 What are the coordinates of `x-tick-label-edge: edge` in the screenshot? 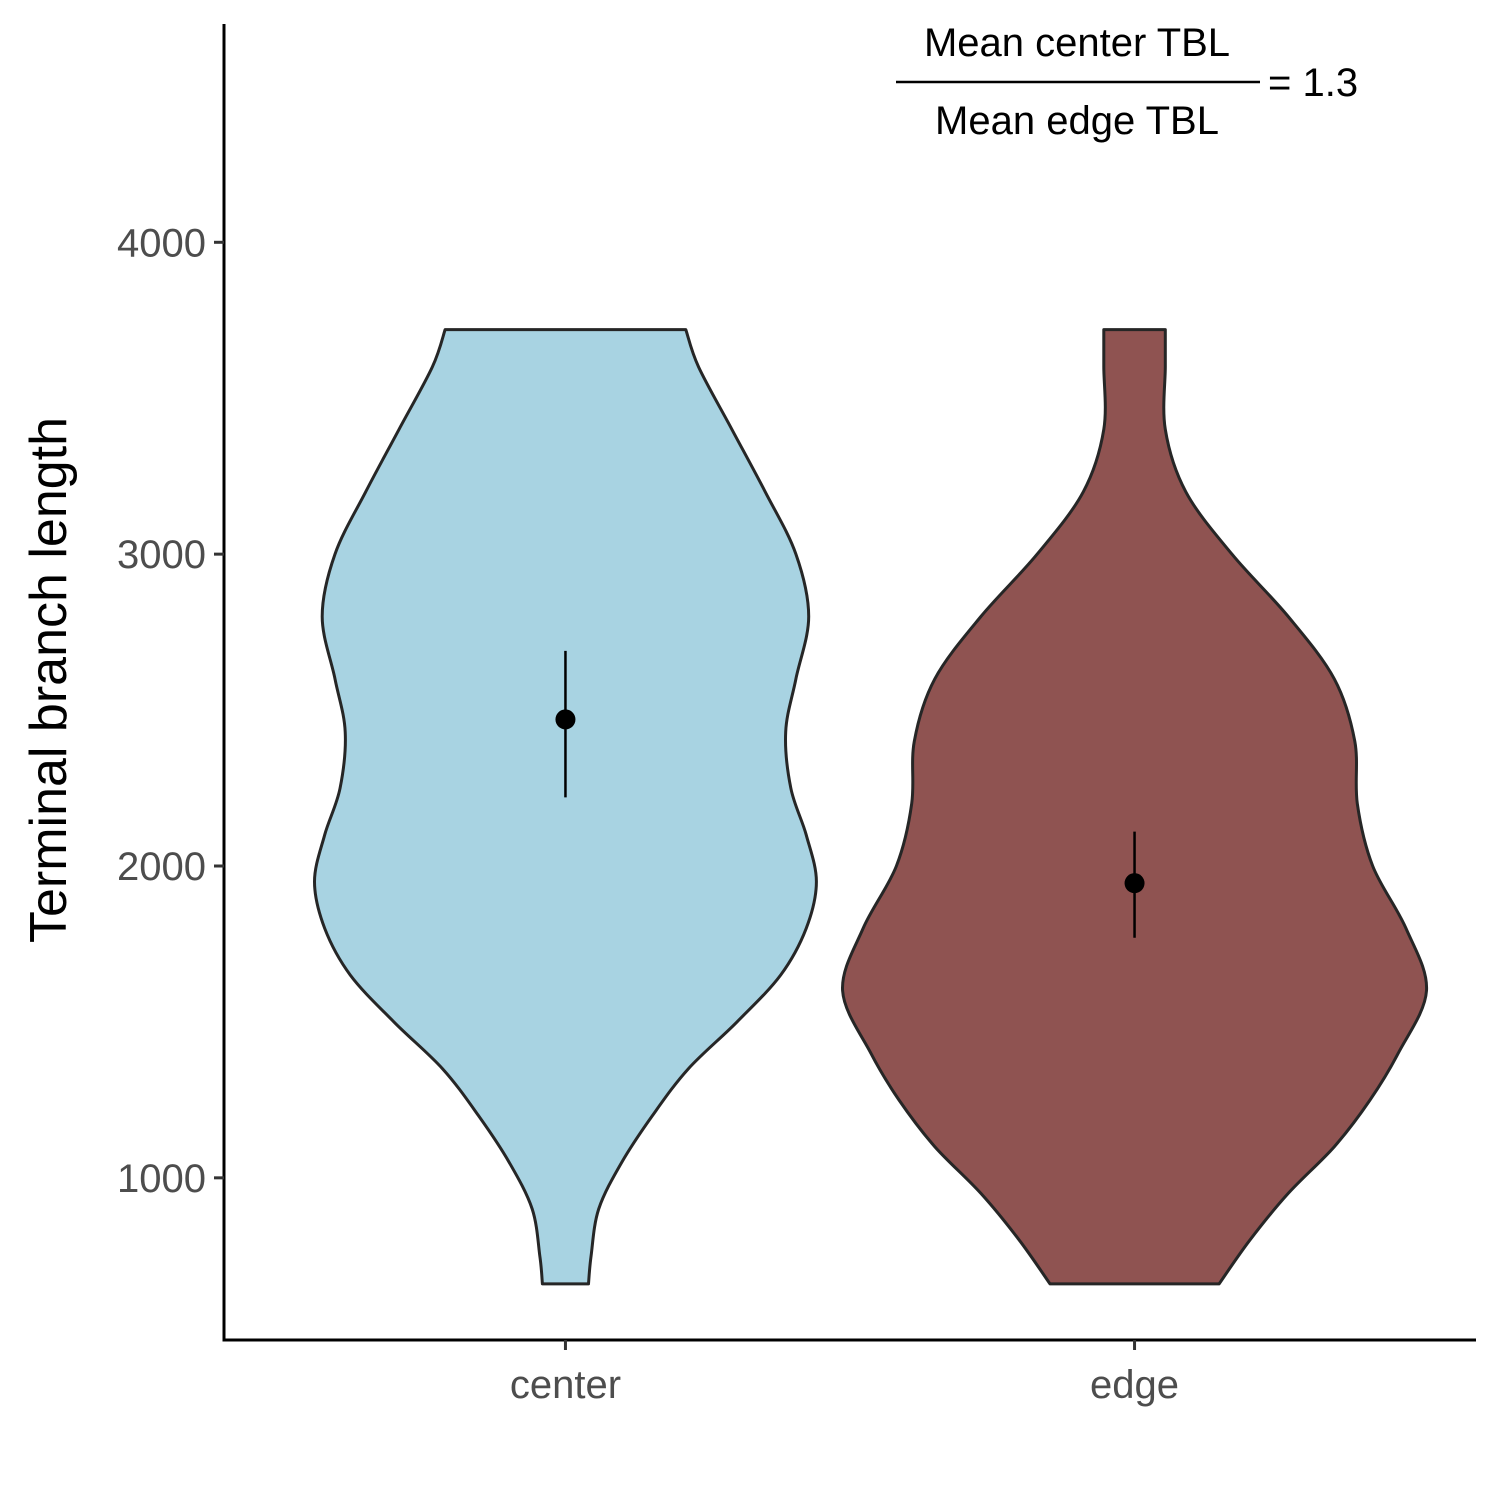 It's located at (1134, 1385).